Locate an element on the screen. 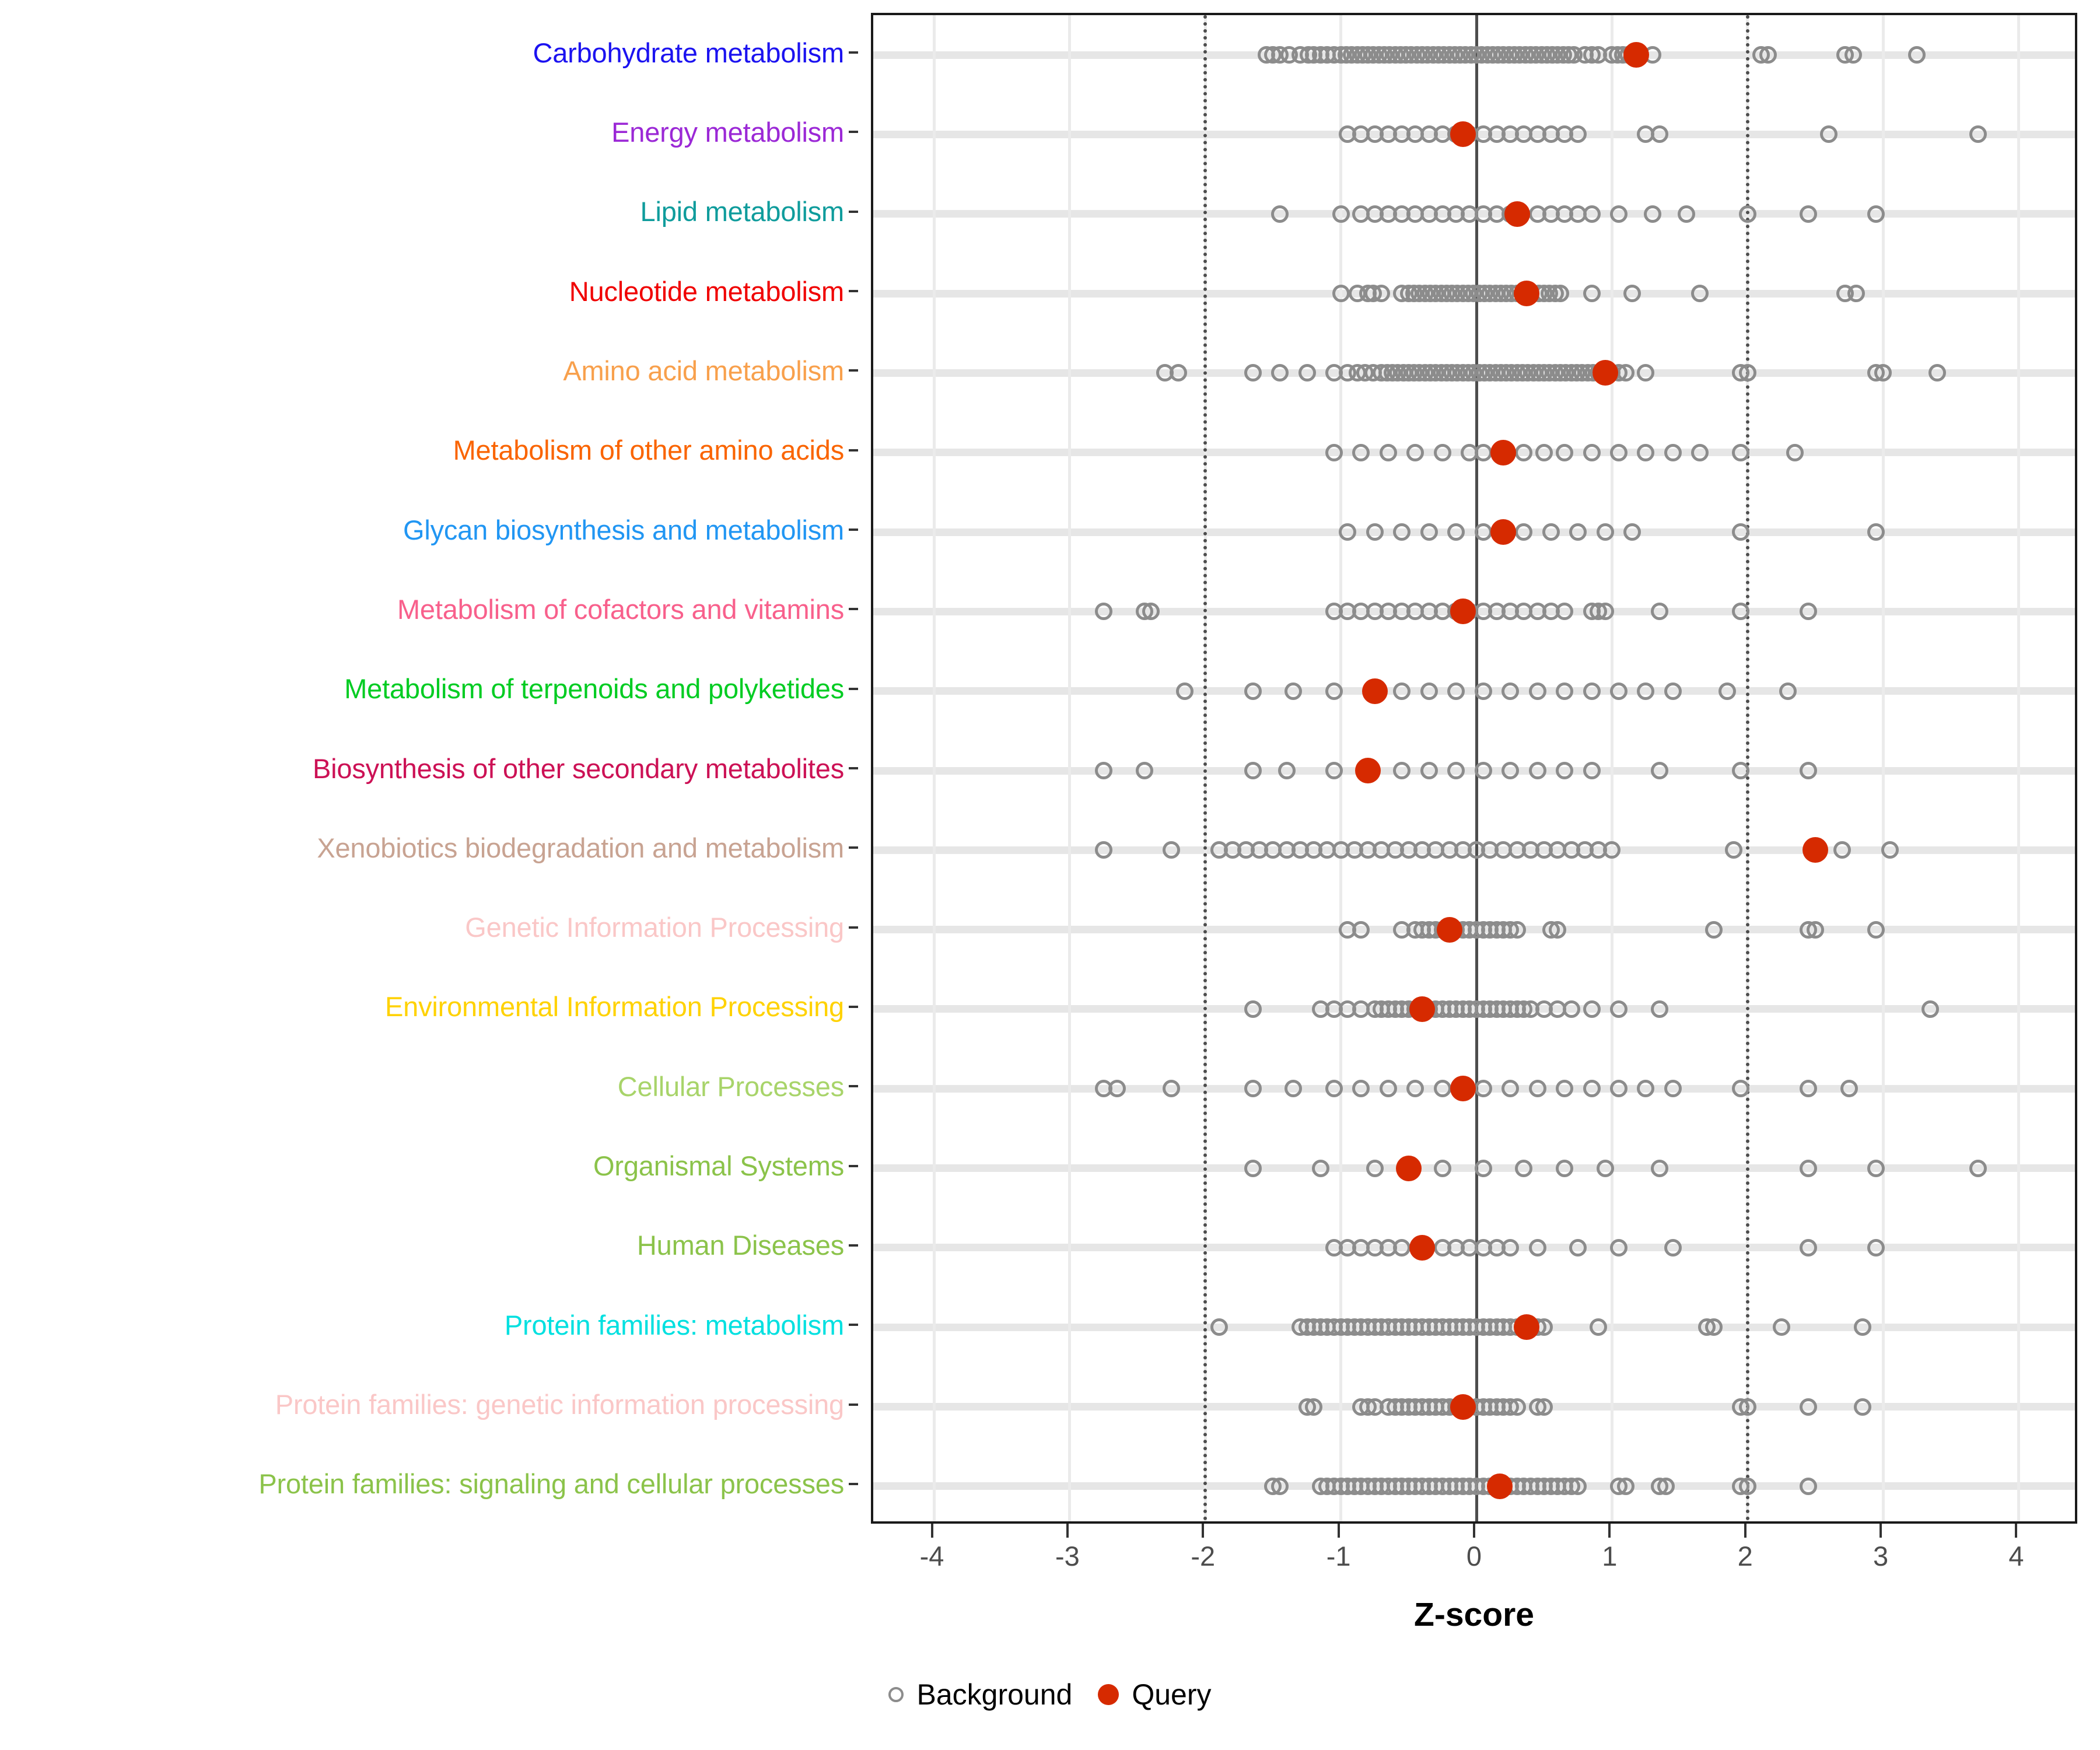 Image resolution: width=2100 pixels, height=1750 pixels. x-axis-title: Z-score is located at coordinates (1474, 1615).